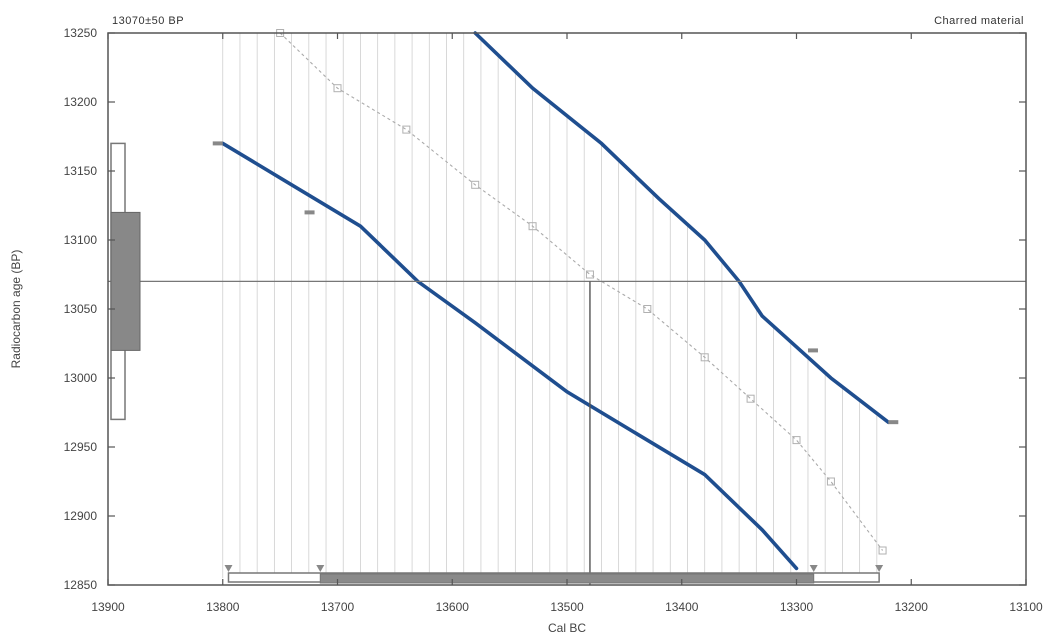 This screenshot has width=1063, height=637. Describe the element at coordinates (81, 240) in the screenshot. I see `y-tick-label: 13100` at that location.